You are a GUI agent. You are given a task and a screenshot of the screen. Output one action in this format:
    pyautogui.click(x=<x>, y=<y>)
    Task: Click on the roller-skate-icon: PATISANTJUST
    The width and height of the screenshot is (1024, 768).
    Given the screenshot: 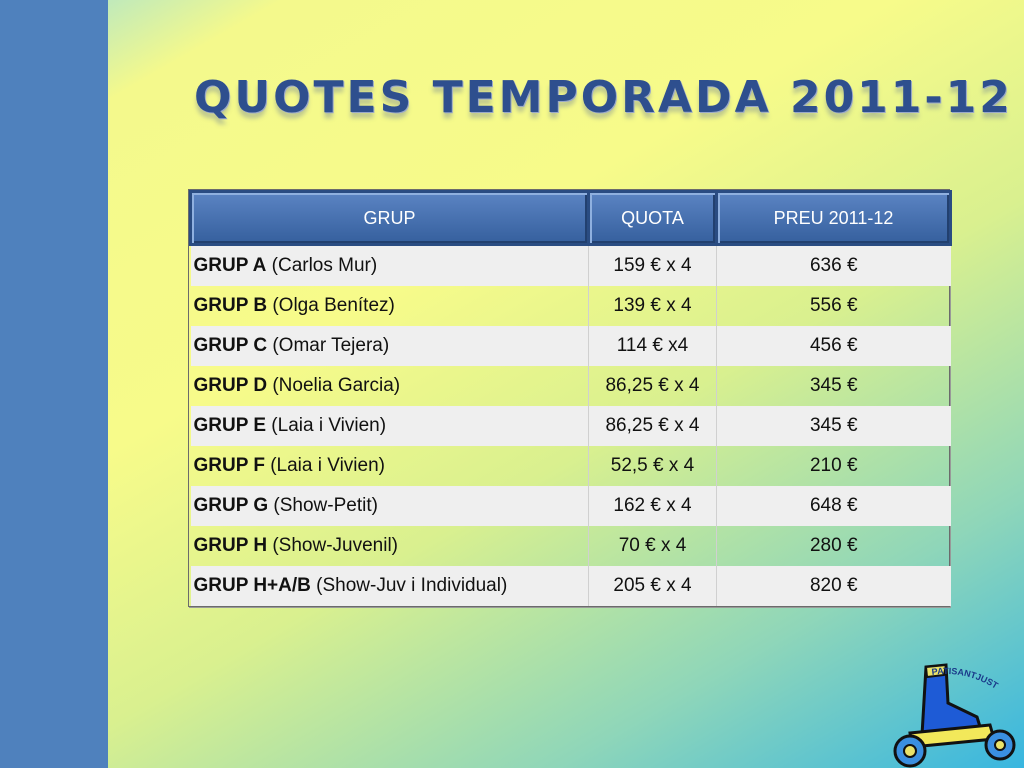 What is the action you would take?
    pyautogui.click(x=954, y=715)
    